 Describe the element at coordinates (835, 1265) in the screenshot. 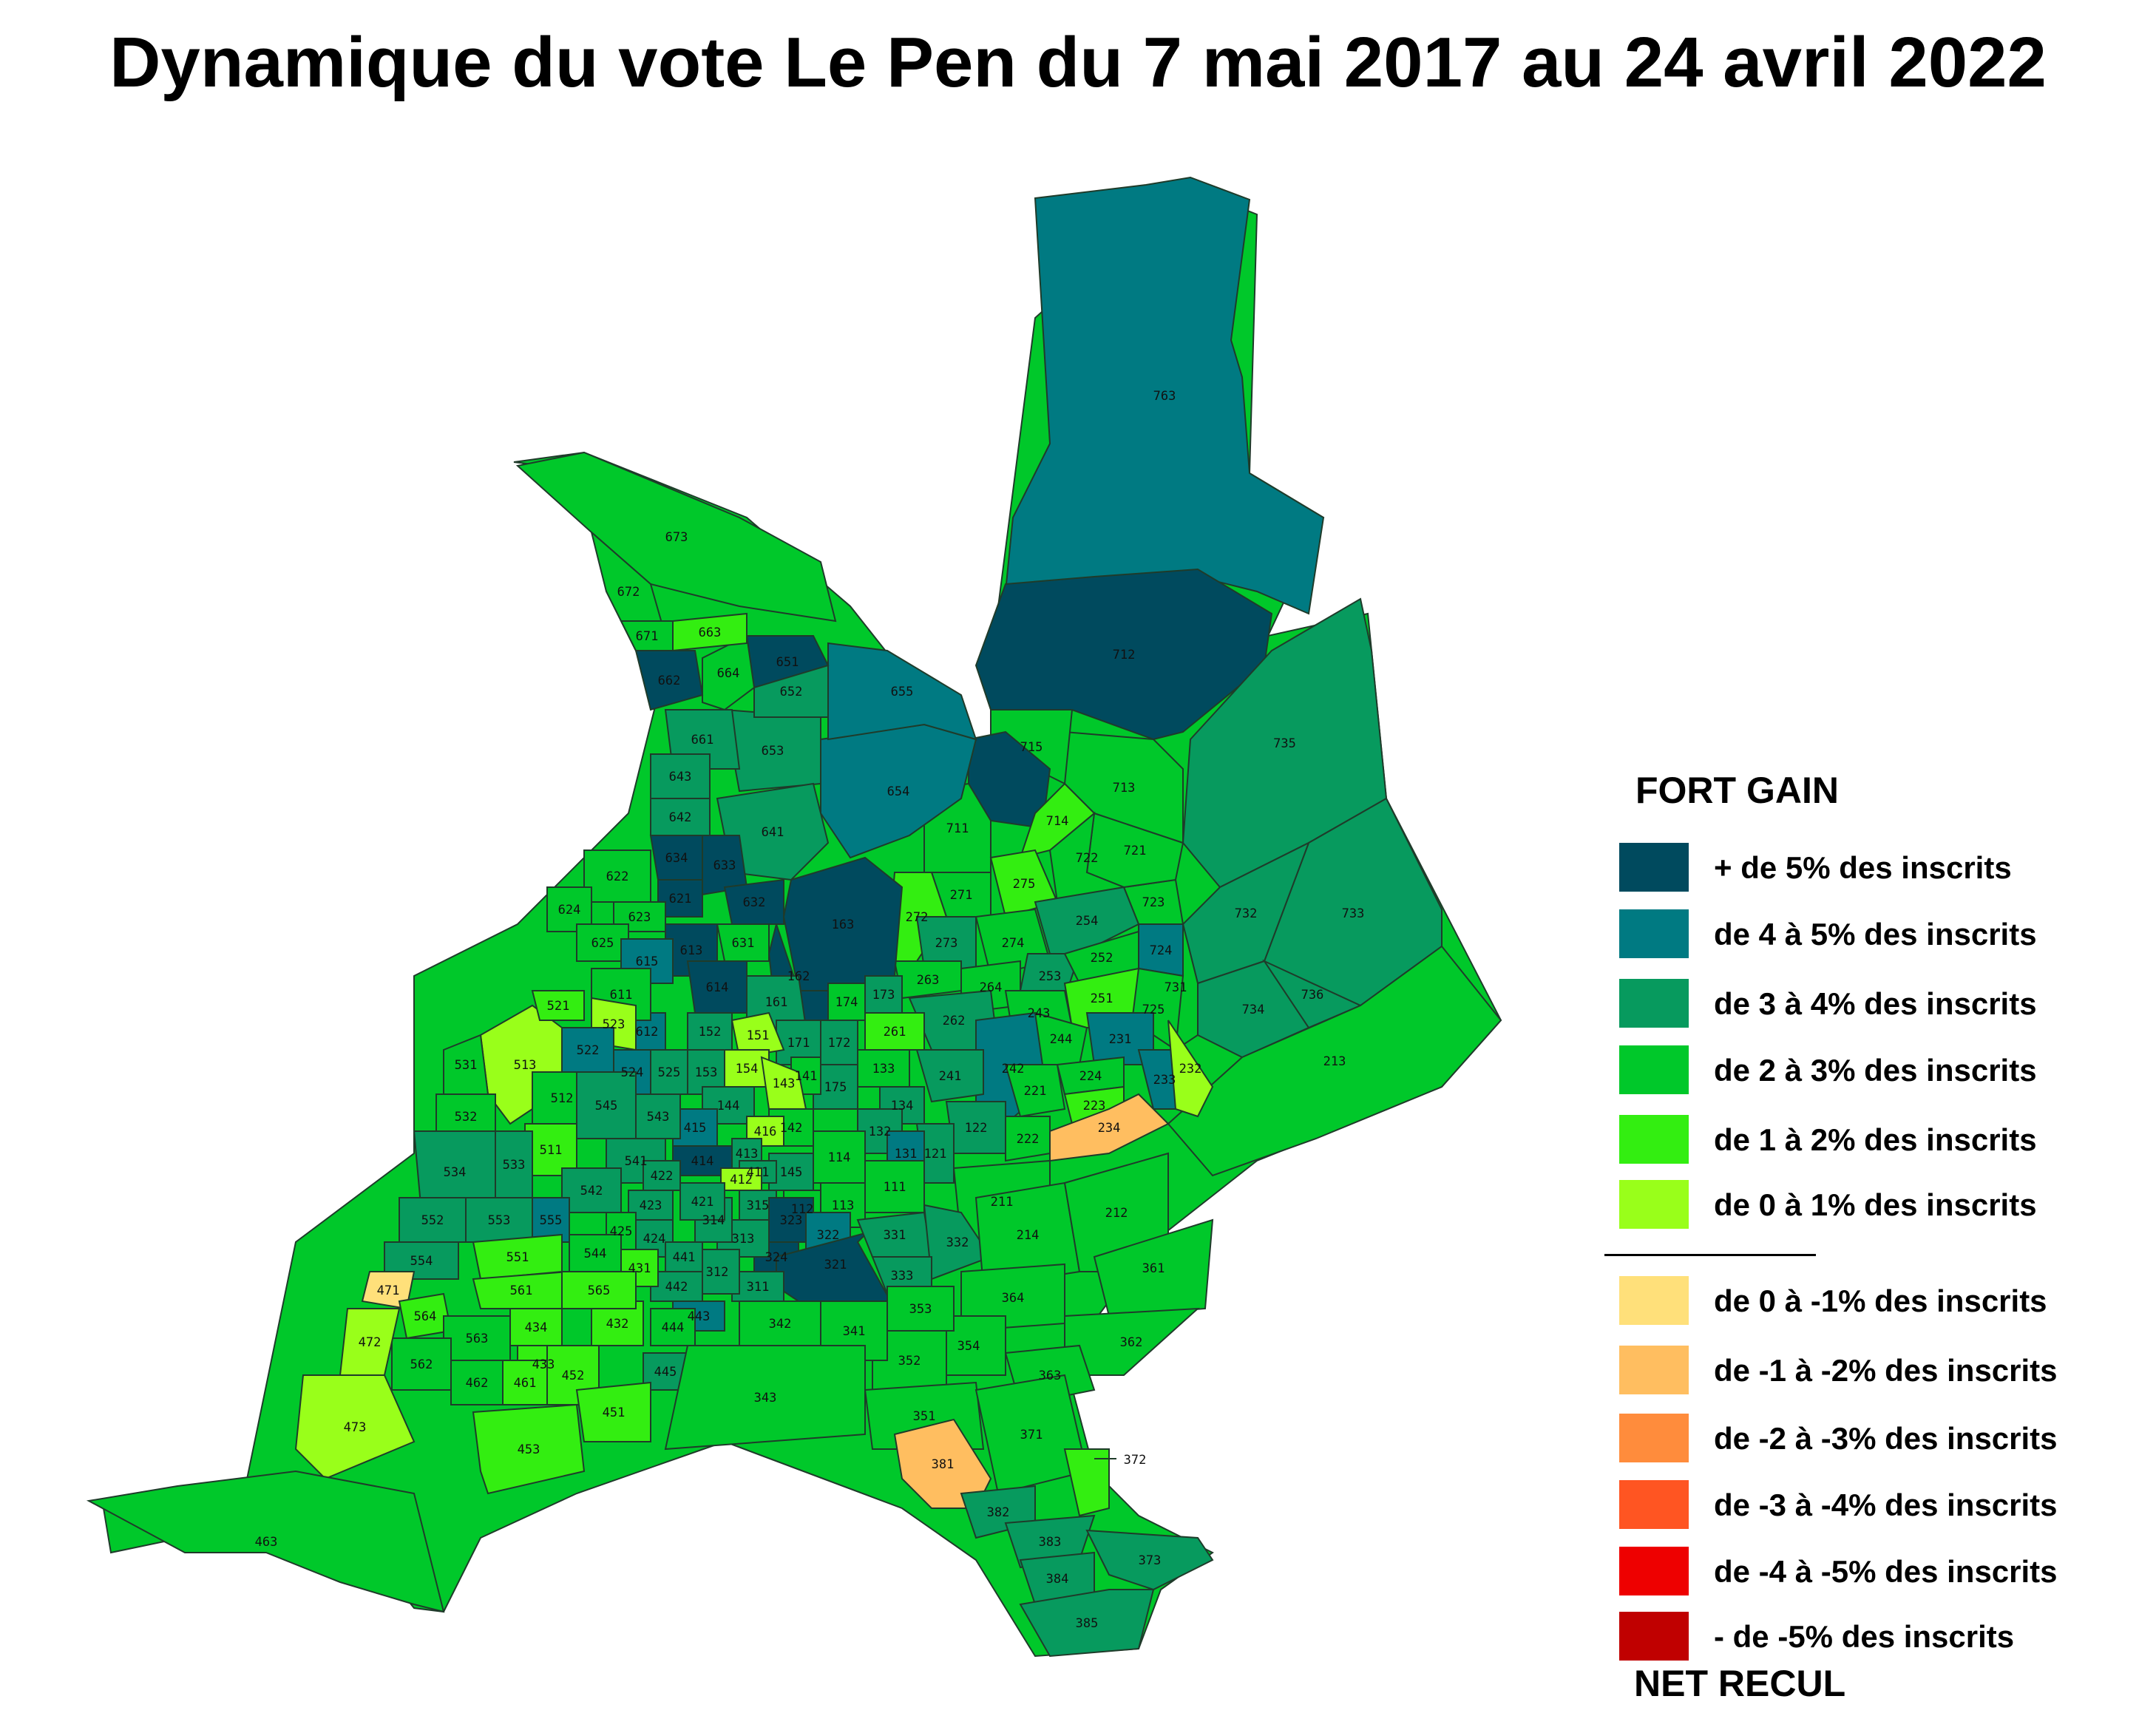

I see `sector-label-321: 321` at that location.